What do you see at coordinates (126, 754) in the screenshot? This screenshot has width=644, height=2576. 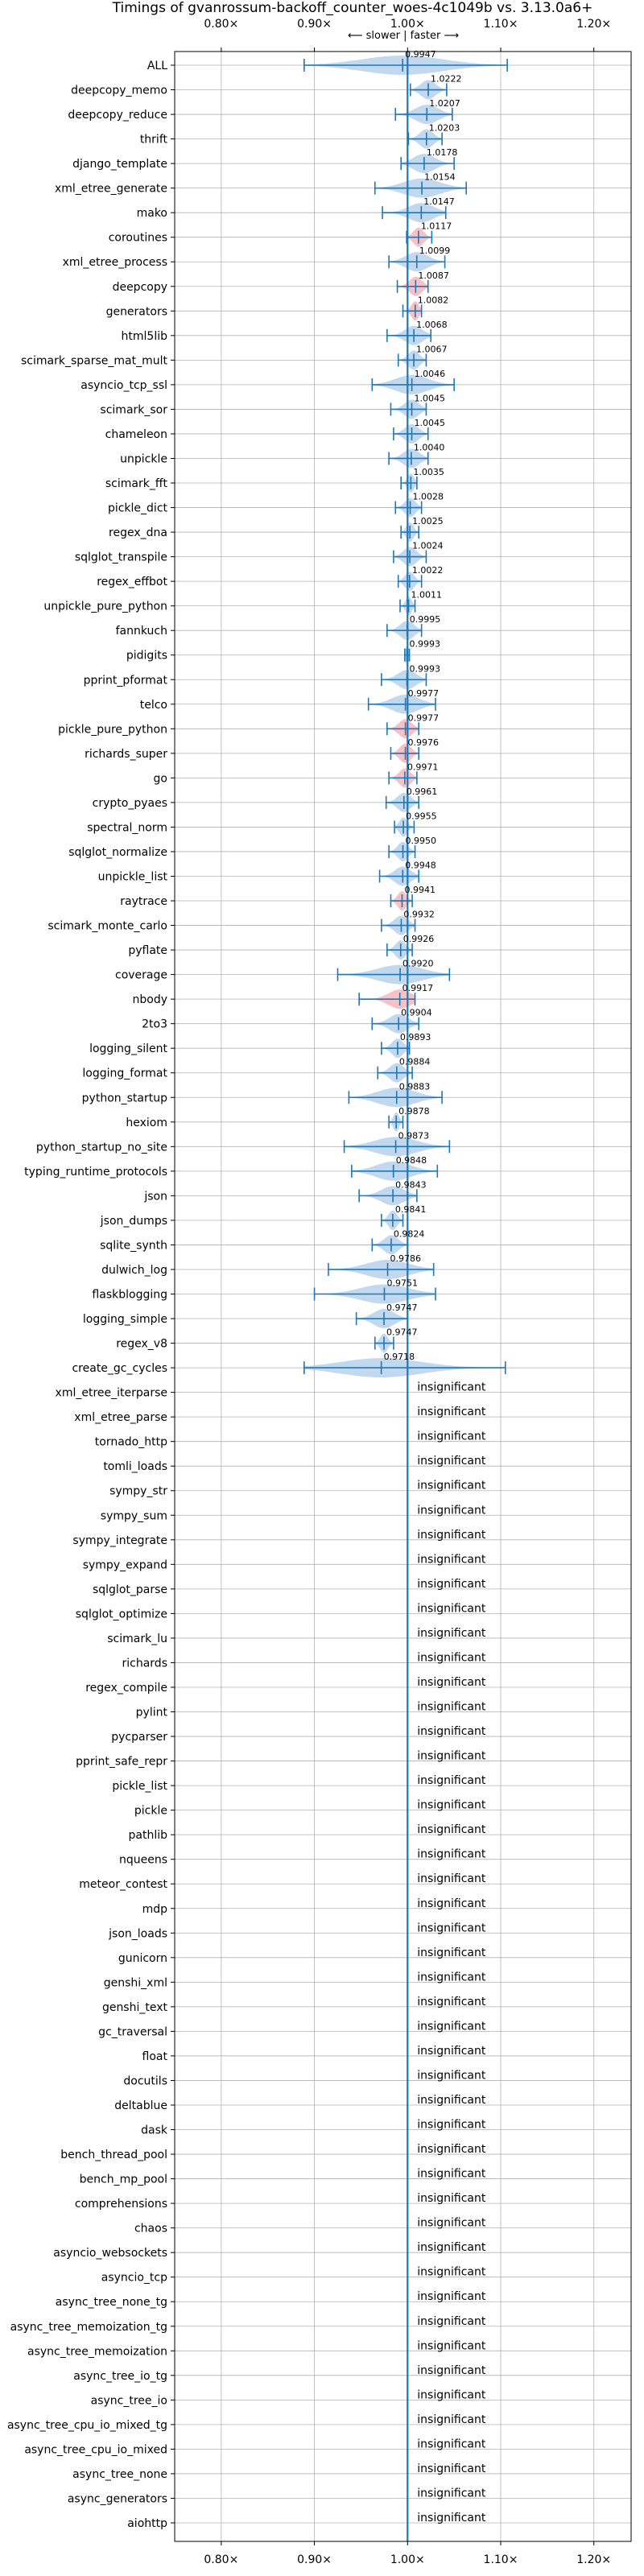 I see `benchmark-label: richards_super` at bounding box center [126, 754].